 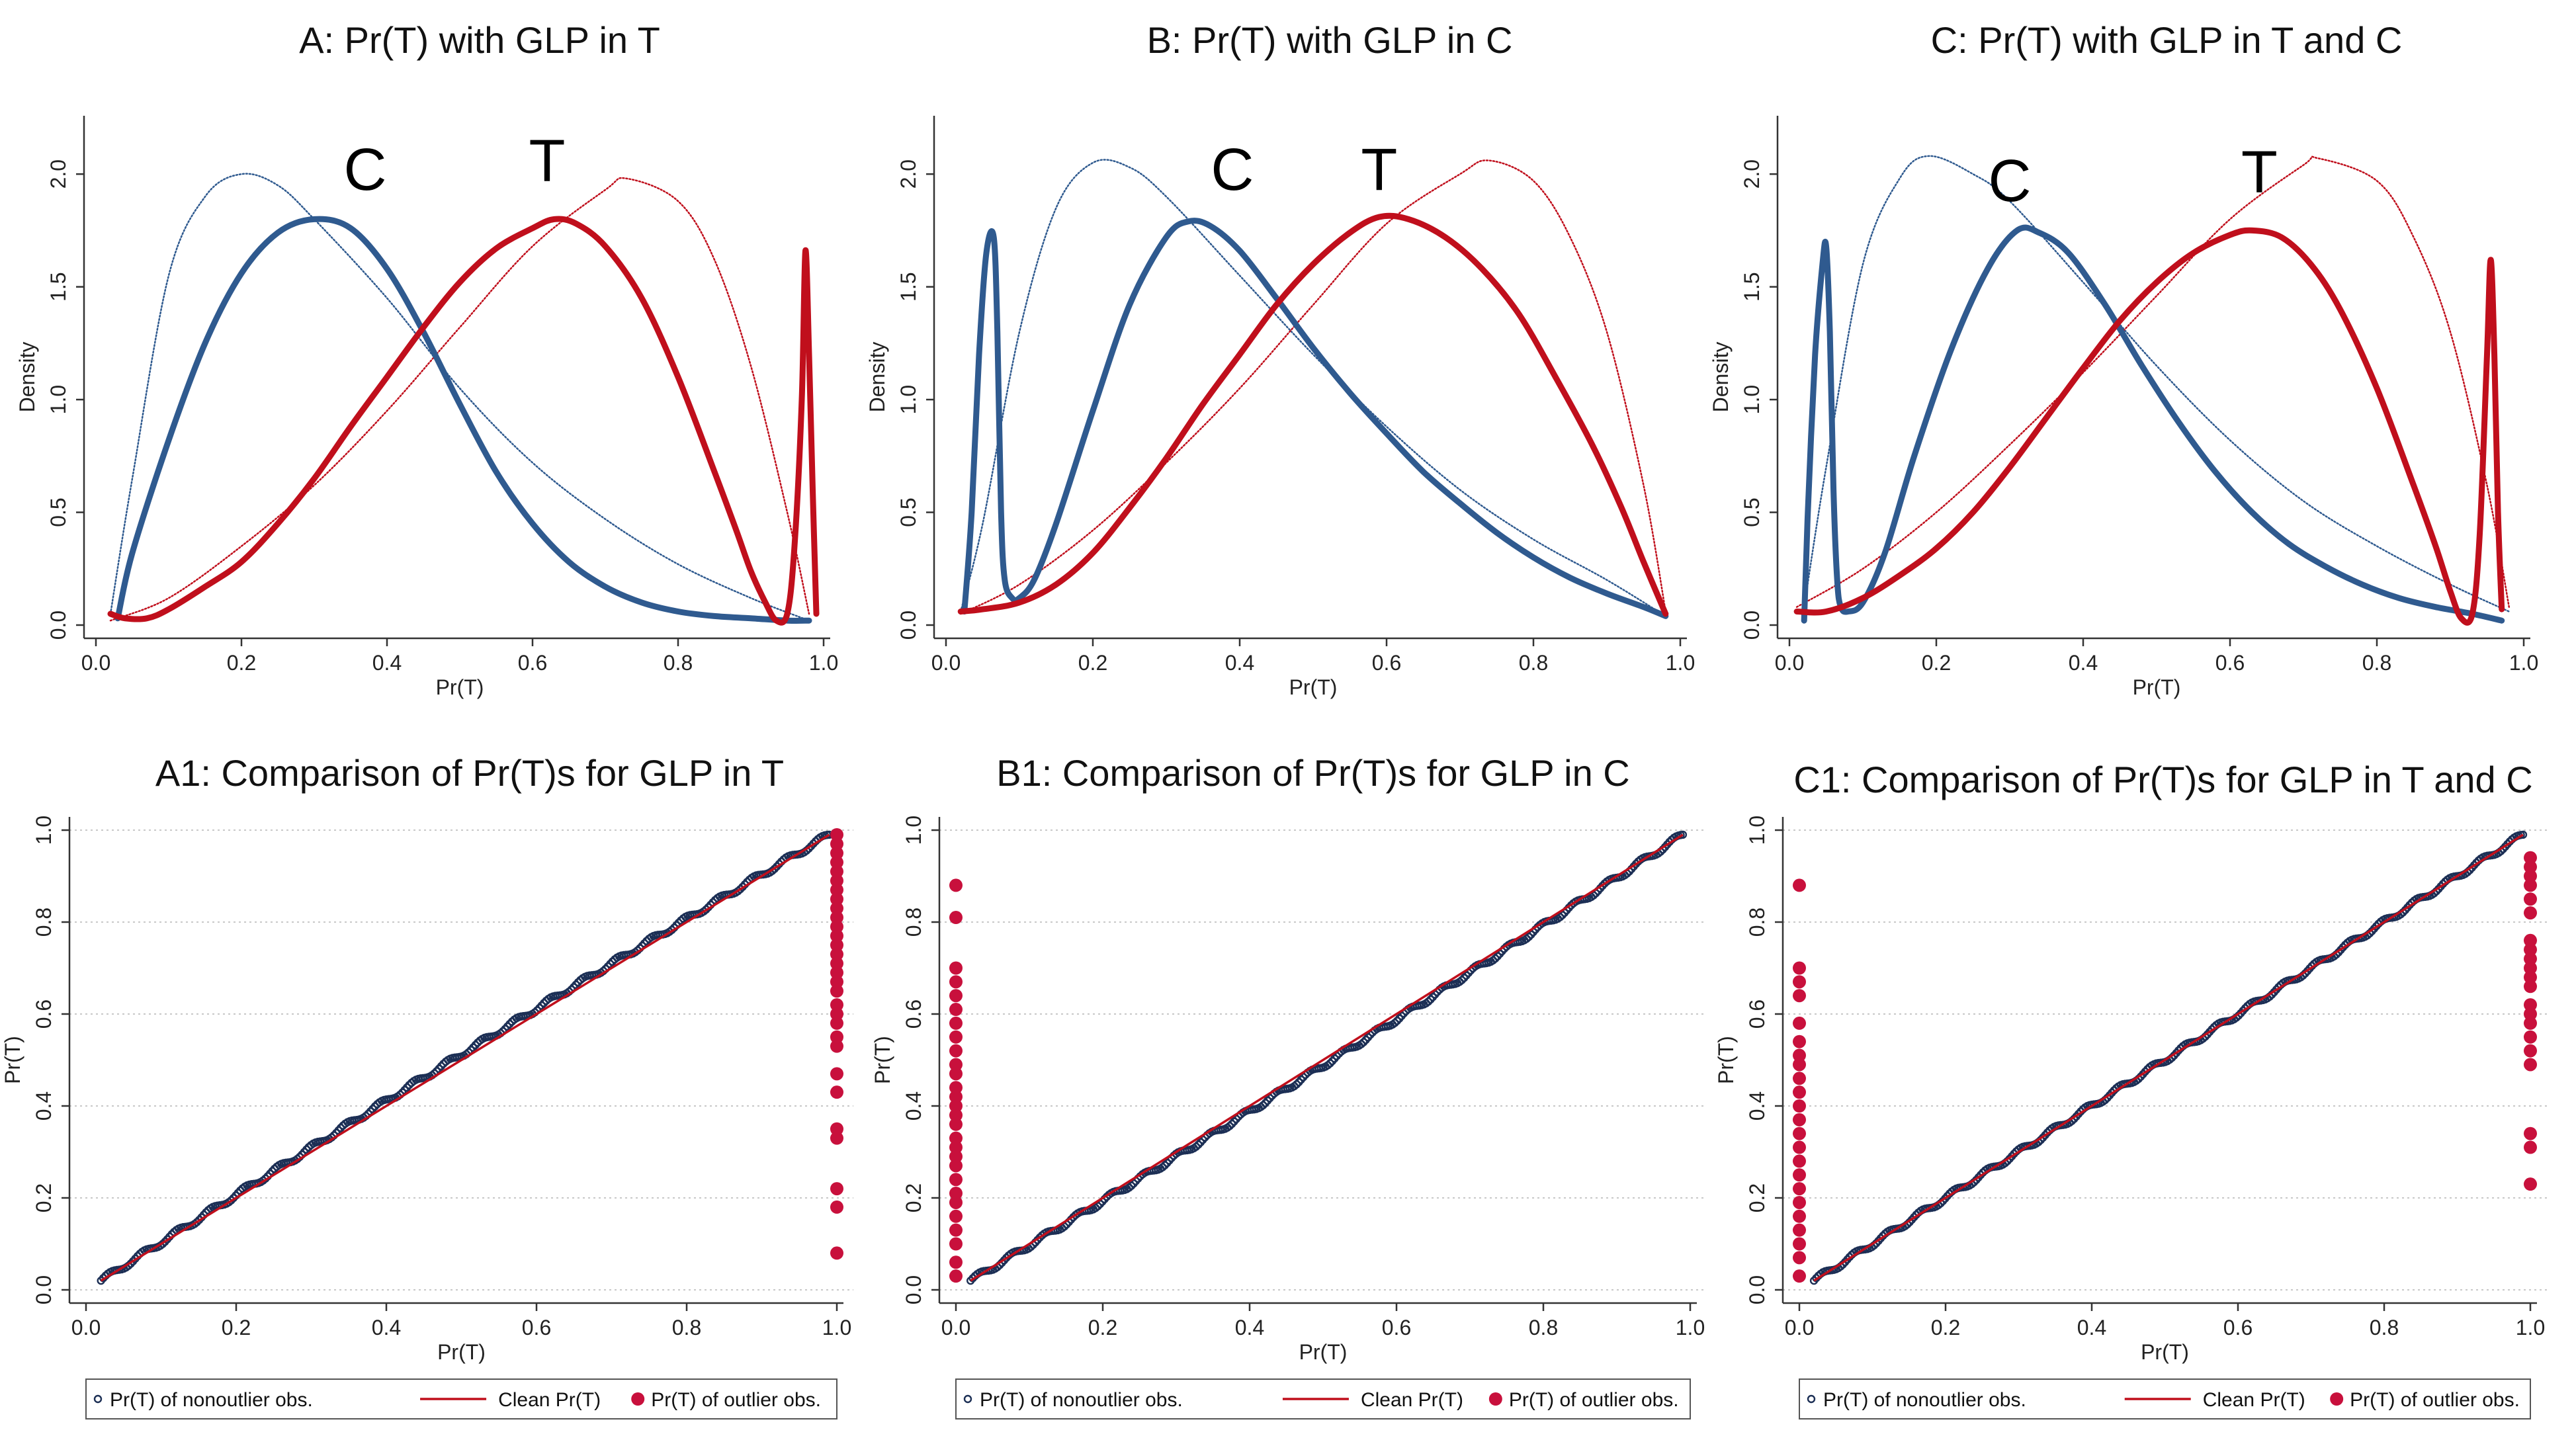 I want to click on legend-clean-label: Clean Pr(T), so click(x=2254, y=1400).